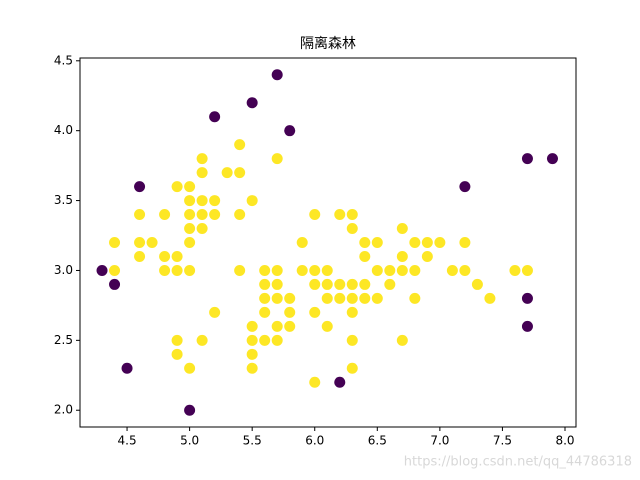  What do you see at coordinates (63, 60) in the screenshot?
I see `y-tick-label: 4.5` at bounding box center [63, 60].